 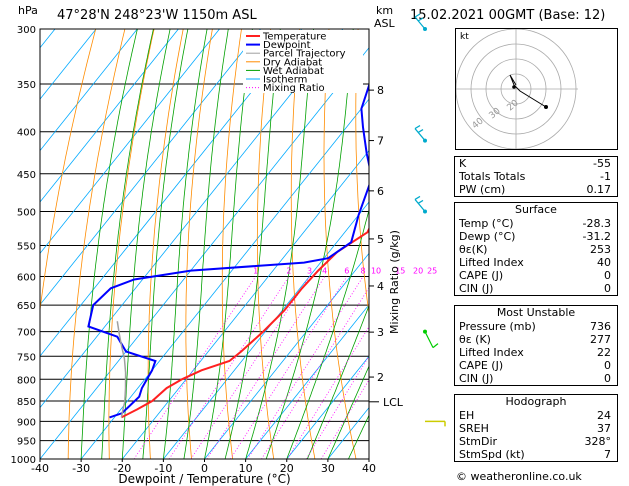 What do you see at coordinates (535, 378) in the screenshot?
I see `most-unstable-row: CIN (J) 0` at bounding box center [535, 378].